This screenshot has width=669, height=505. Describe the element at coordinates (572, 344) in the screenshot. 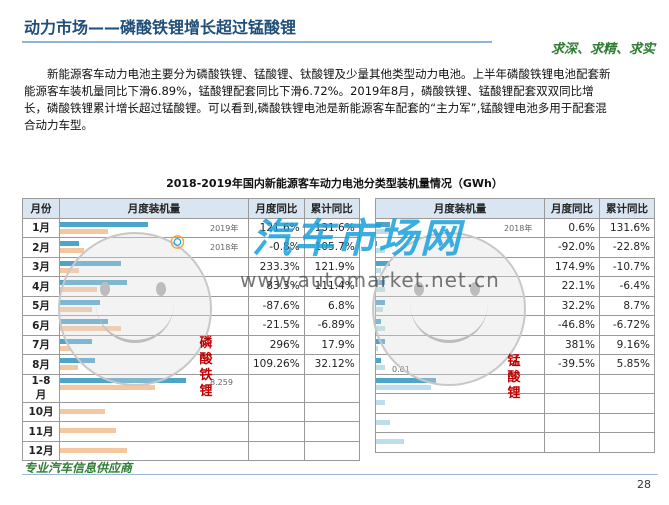

I see `lmo-monthly-yoy: 381%` at that location.